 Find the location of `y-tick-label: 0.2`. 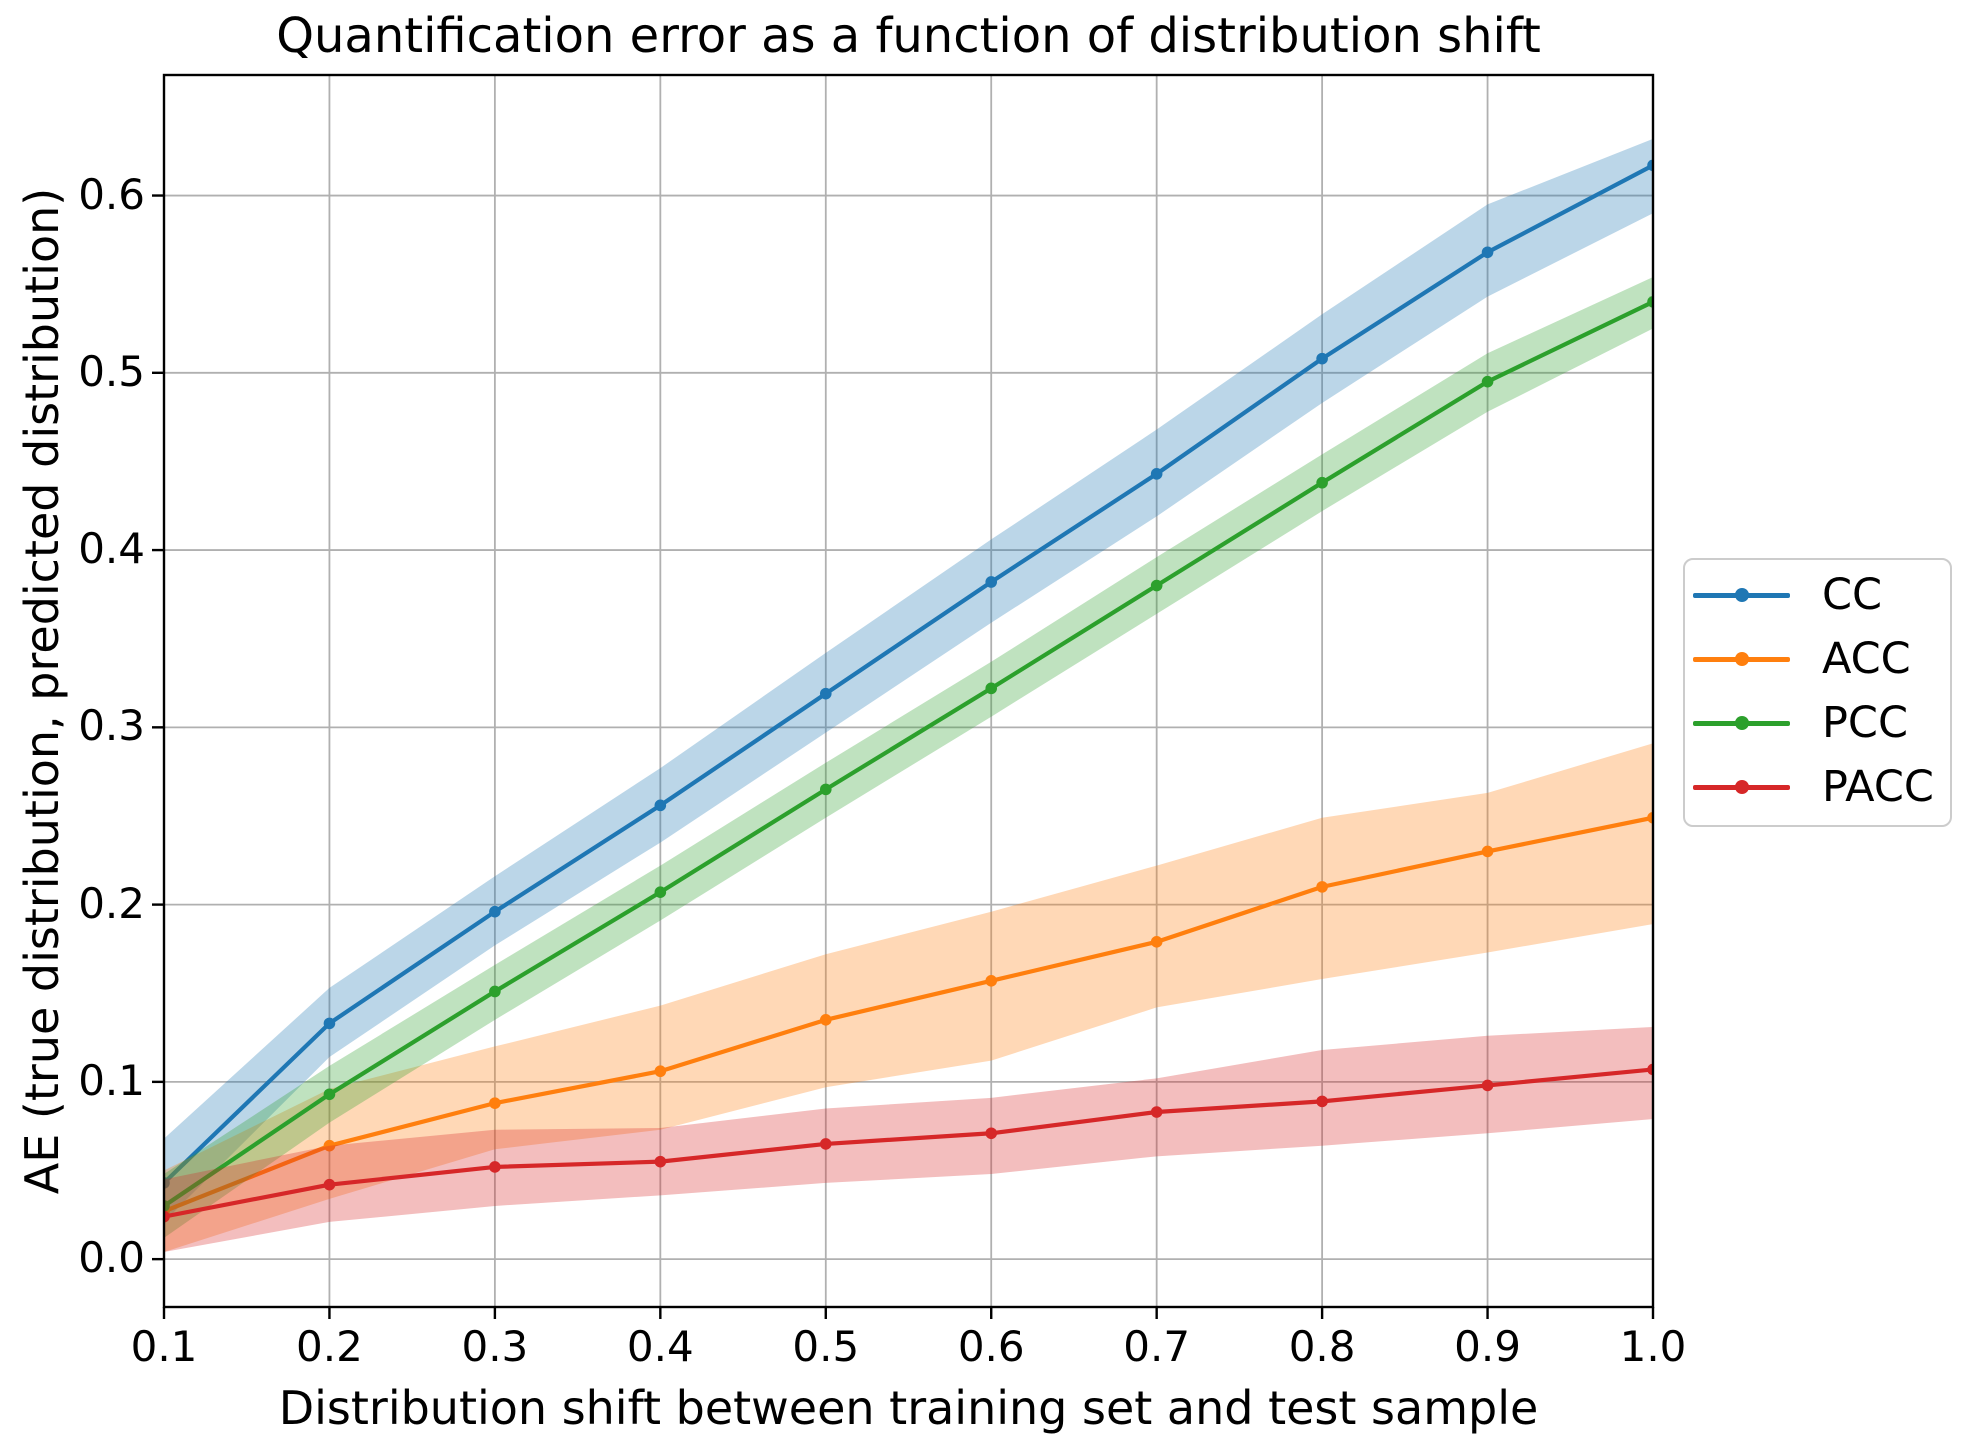

y-tick-label: 0.2 is located at coordinates (111, 903).